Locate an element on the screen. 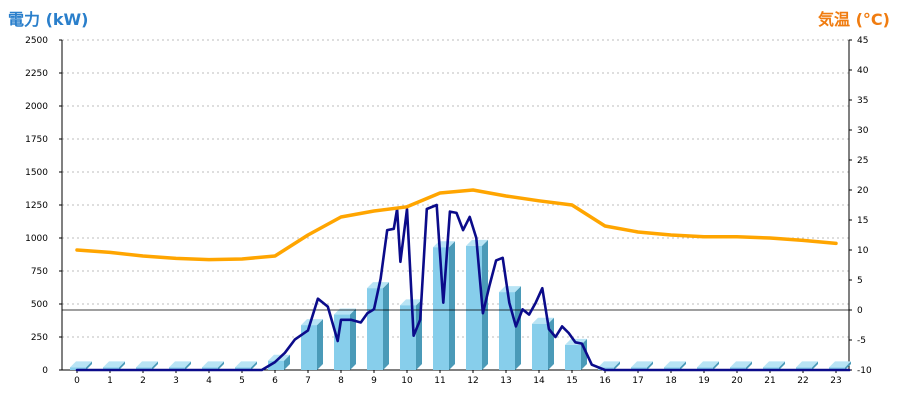  left-tick-label: 1500 is located at coordinates (36, 173).